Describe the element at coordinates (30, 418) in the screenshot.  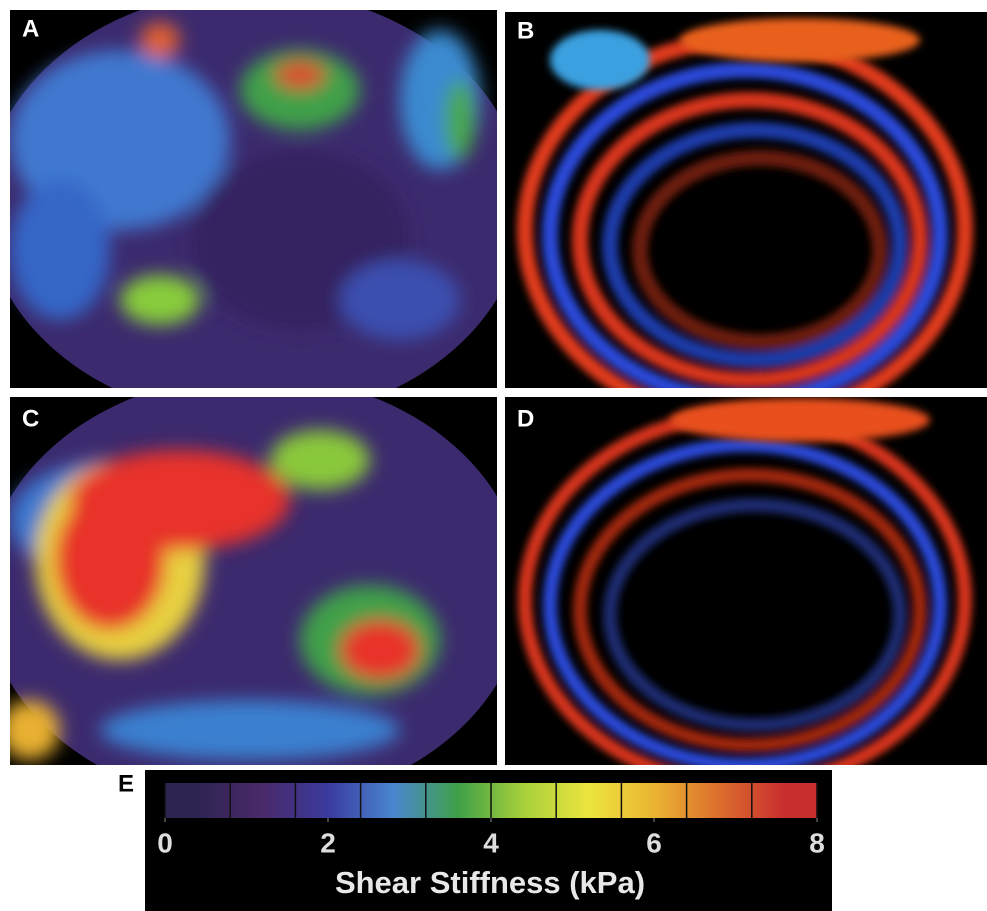
I see `panel-label: C` at that location.